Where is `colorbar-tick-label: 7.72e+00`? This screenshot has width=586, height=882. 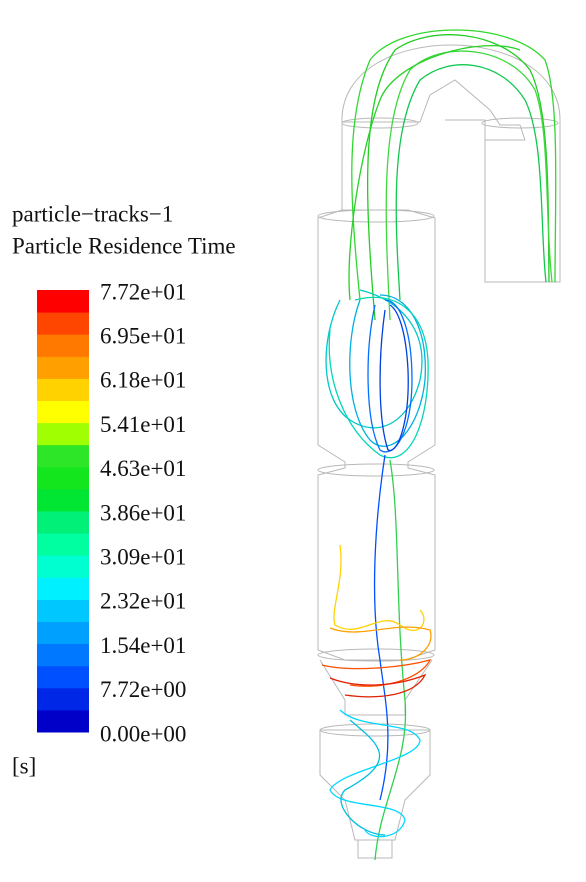 colorbar-tick-label: 7.72e+00 is located at coordinates (143, 689).